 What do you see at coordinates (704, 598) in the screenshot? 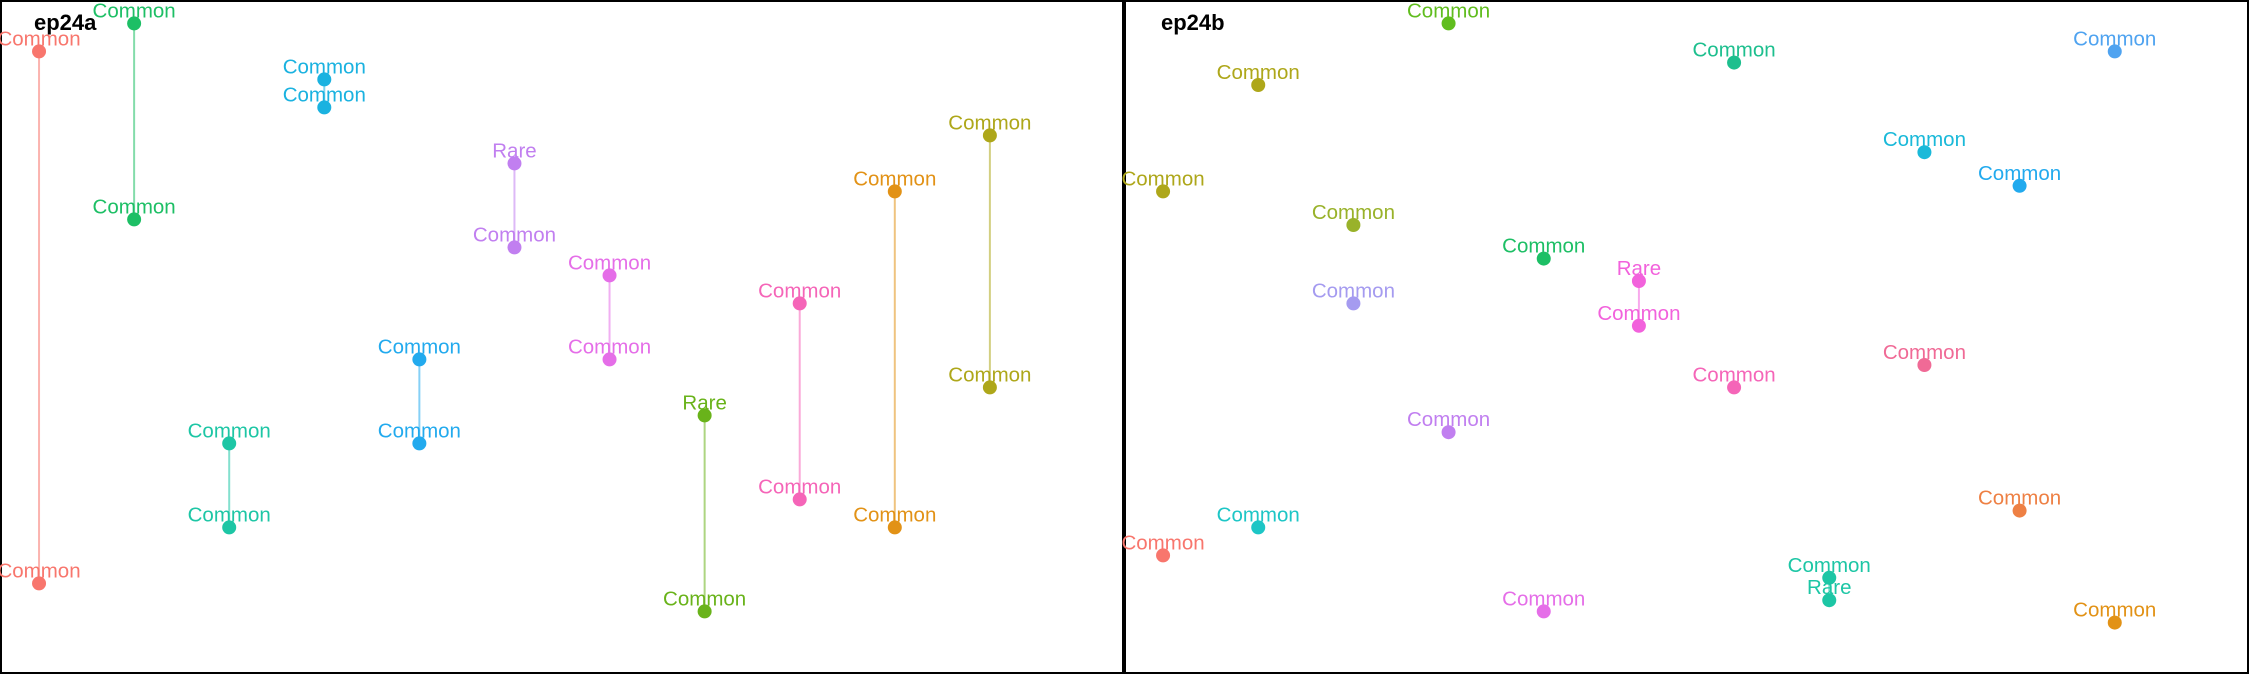
I see `point-label-15: Common` at bounding box center [704, 598].